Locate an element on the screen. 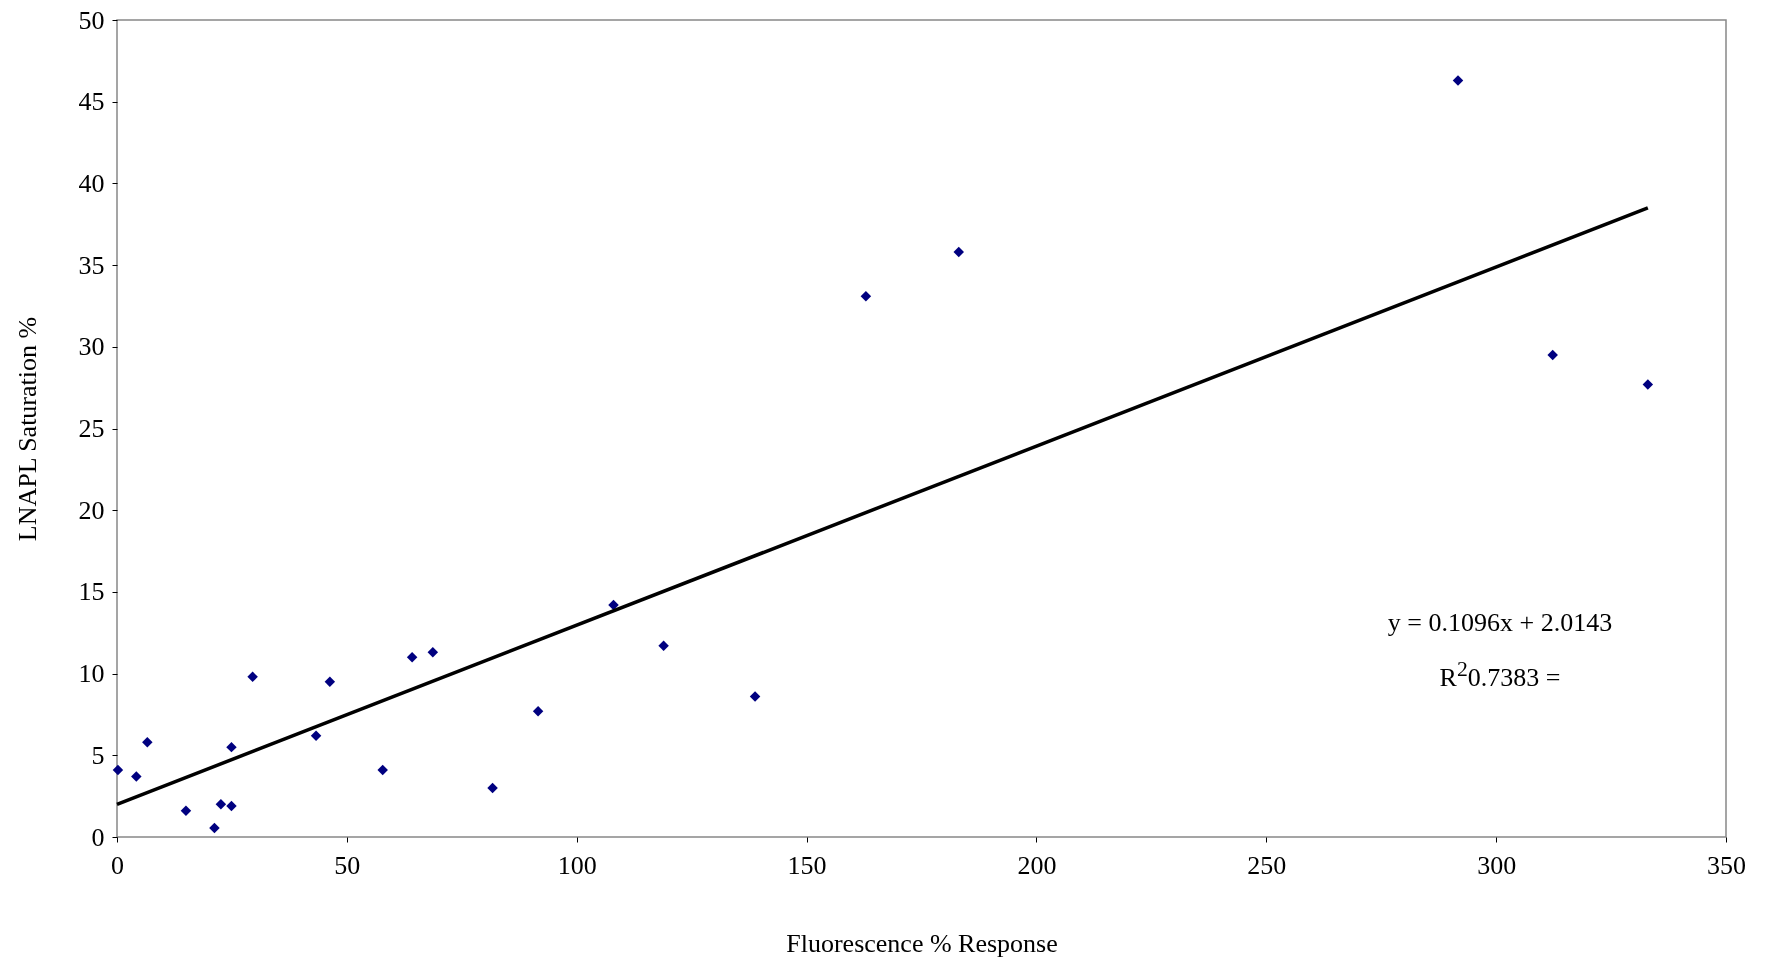 This screenshot has width=1775, height=968. y-tick-label: 40 is located at coordinates (91, 183).